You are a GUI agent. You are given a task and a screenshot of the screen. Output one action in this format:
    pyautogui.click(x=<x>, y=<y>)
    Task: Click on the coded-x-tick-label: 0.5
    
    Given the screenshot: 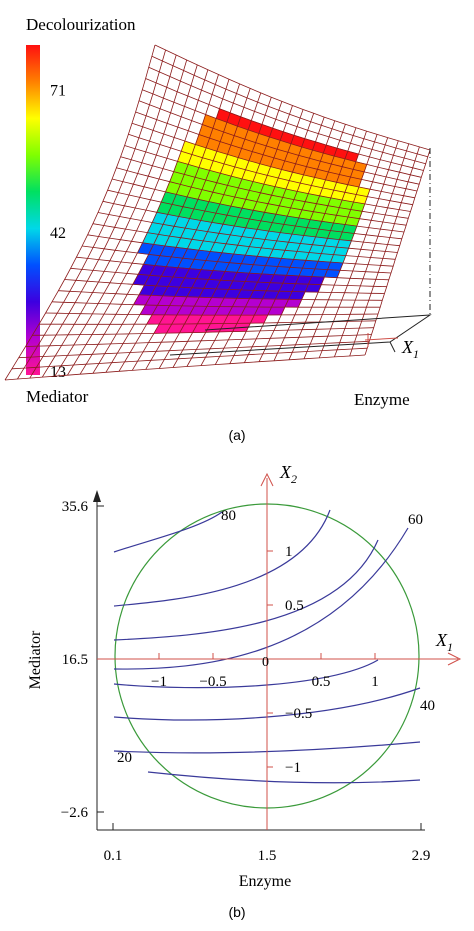 What is the action you would take?
    pyautogui.click(x=321, y=682)
    